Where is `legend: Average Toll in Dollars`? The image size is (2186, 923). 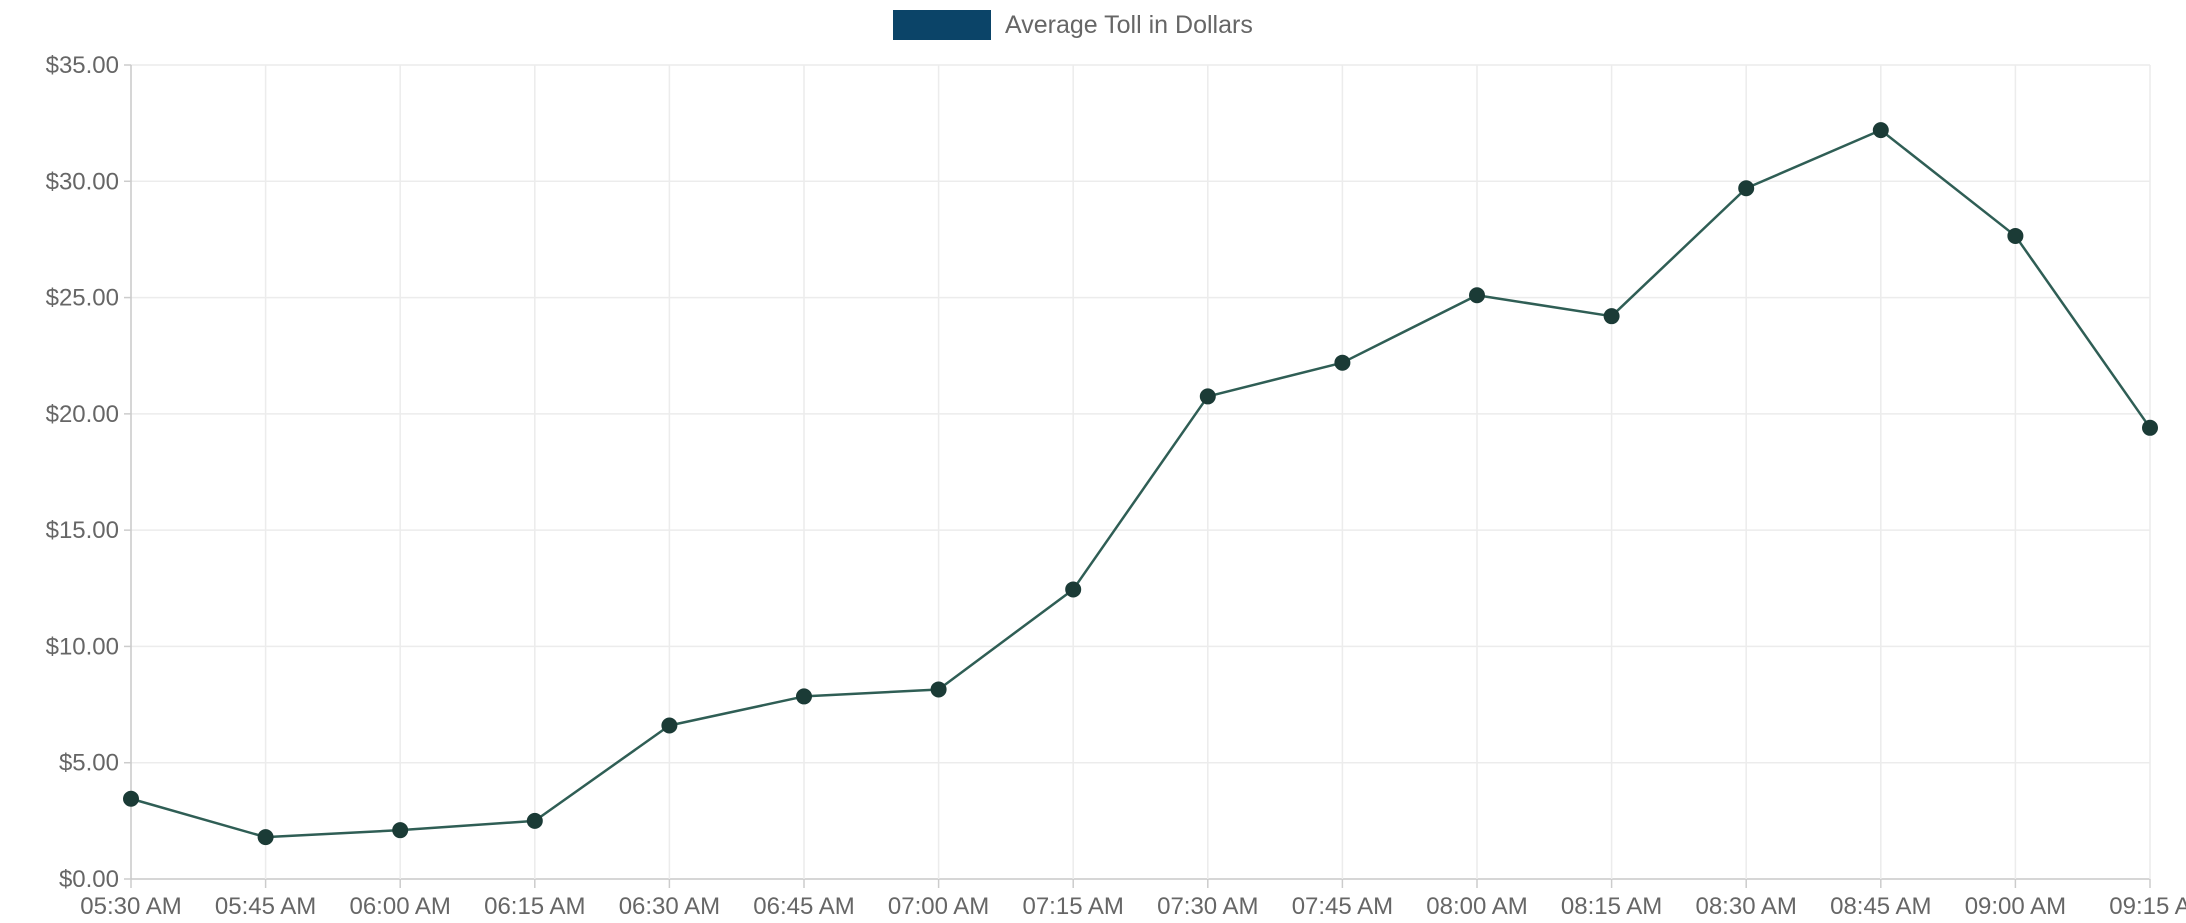
legend: Average Toll in Dollars is located at coordinates (1073, 25).